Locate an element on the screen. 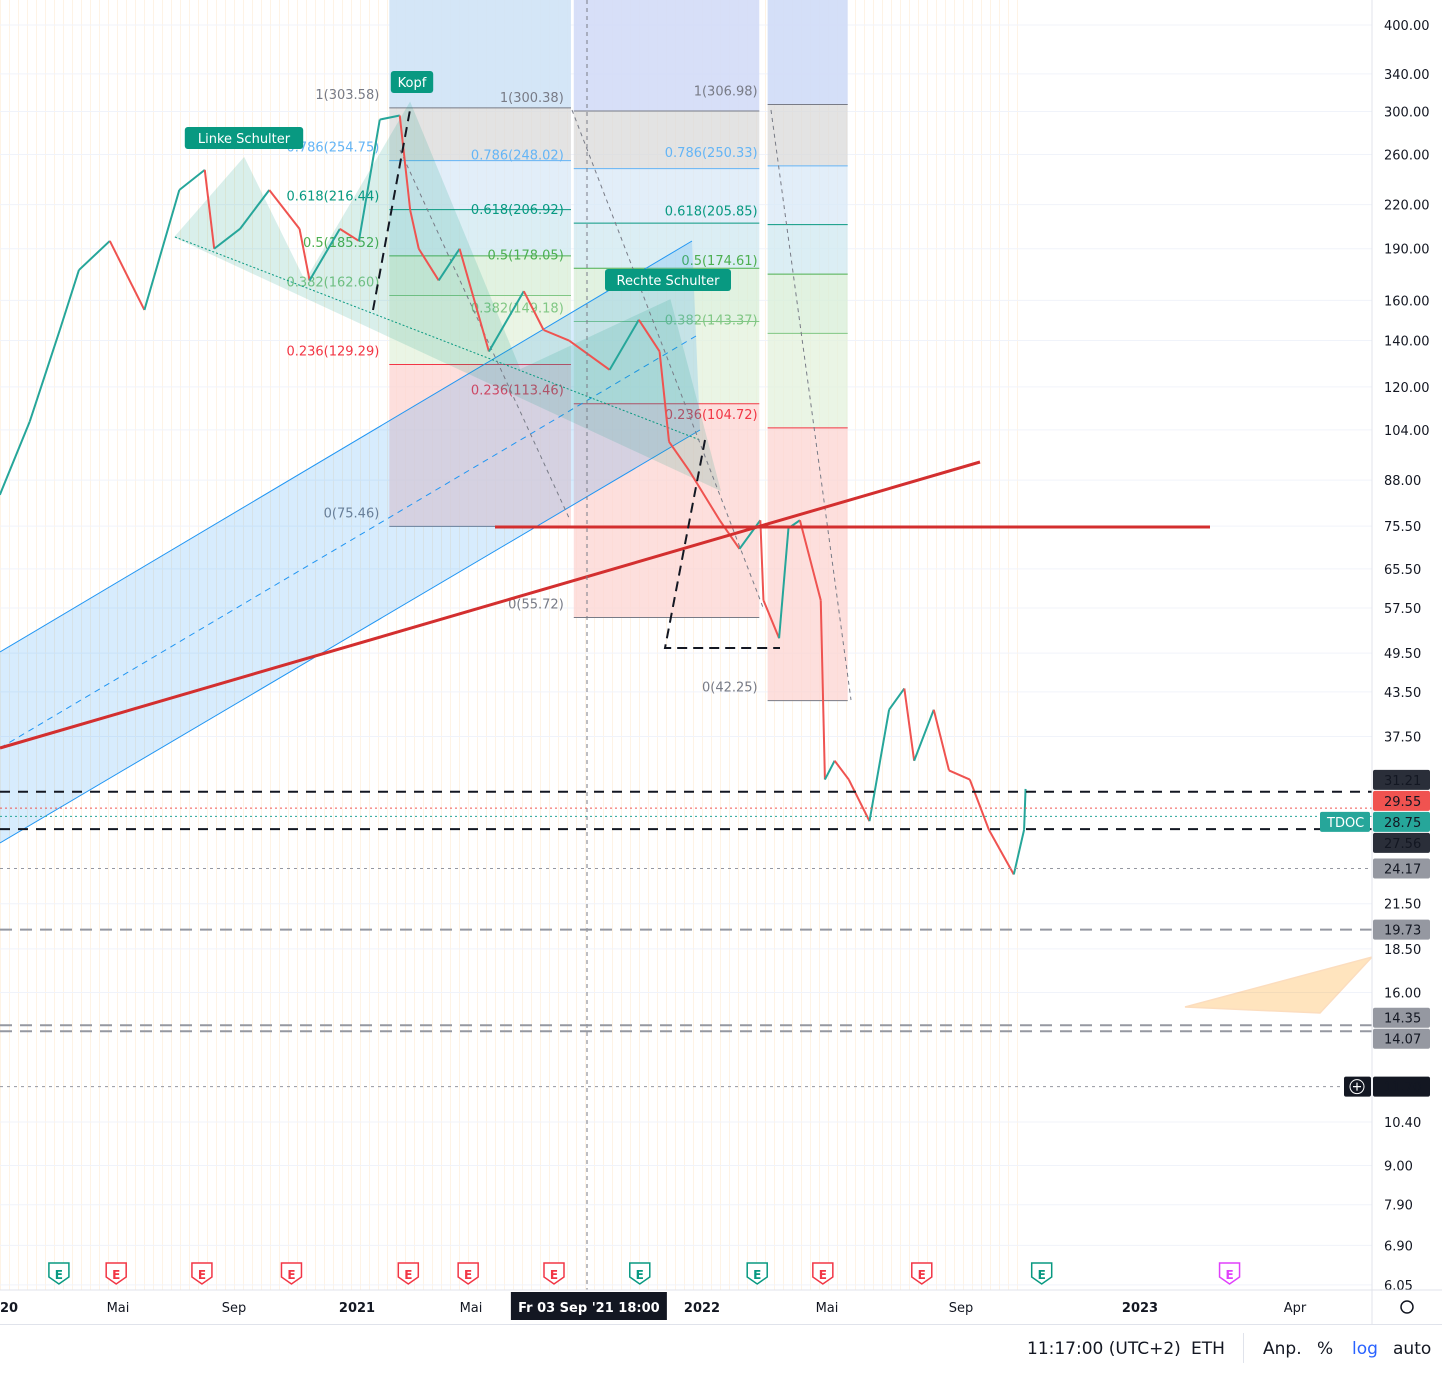 The height and width of the screenshot is (1374, 1442). channel-lower-line is located at coordinates (350, 636).